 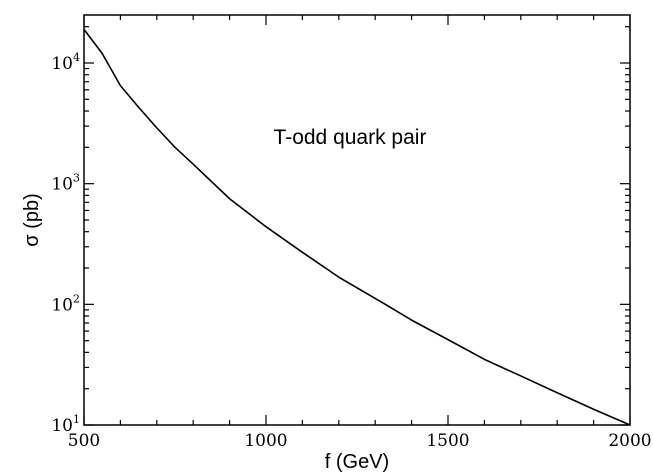 What do you see at coordinates (65, 303) in the screenshot?
I see `y-tick-label: 10²` at bounding box center [65, 303].